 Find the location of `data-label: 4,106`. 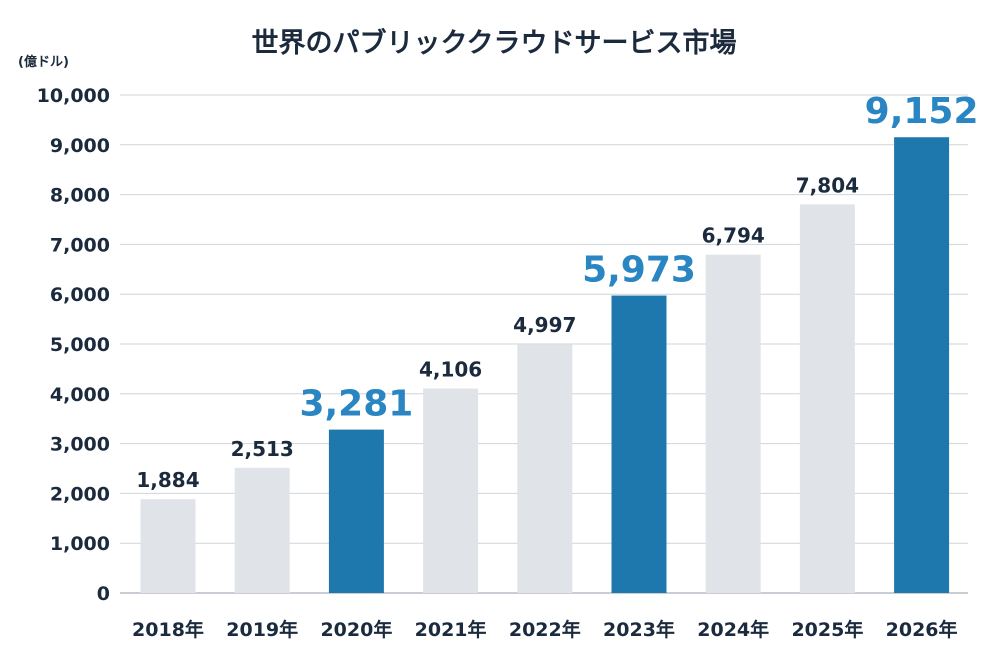

data-label: 4,106 is located at coordinates (450, 370).